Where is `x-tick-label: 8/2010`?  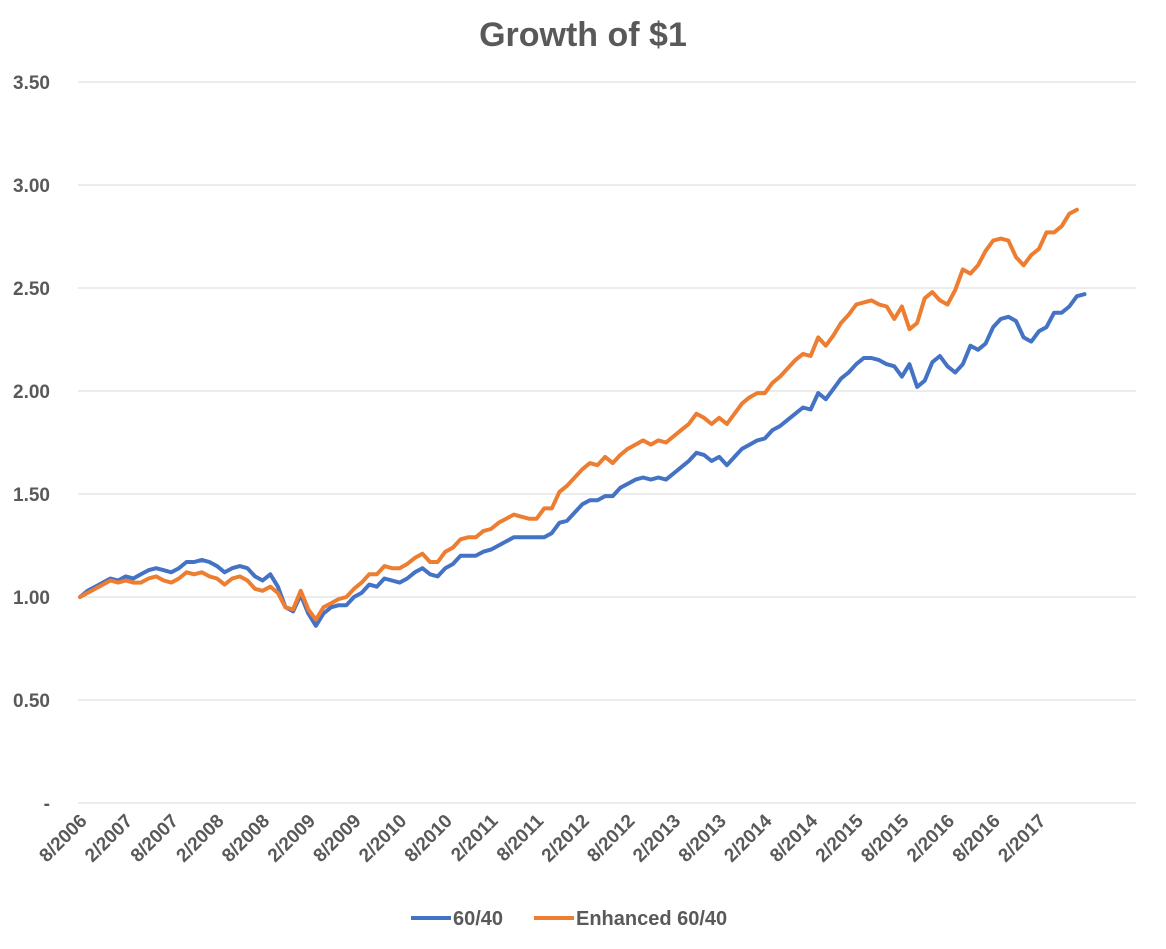 x-tick-label: 8/2010 is located at coordinates (429, 839).